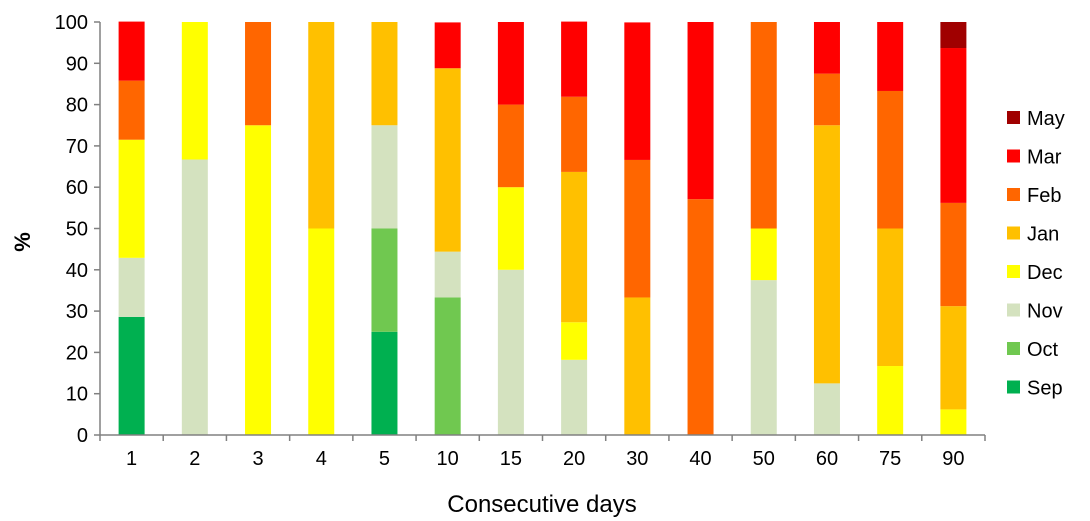 The image size is (1090, 521). Describe the element at coordinates (257, 459) in the screenshot. I see `x-tick-label-3: 3` at that location.